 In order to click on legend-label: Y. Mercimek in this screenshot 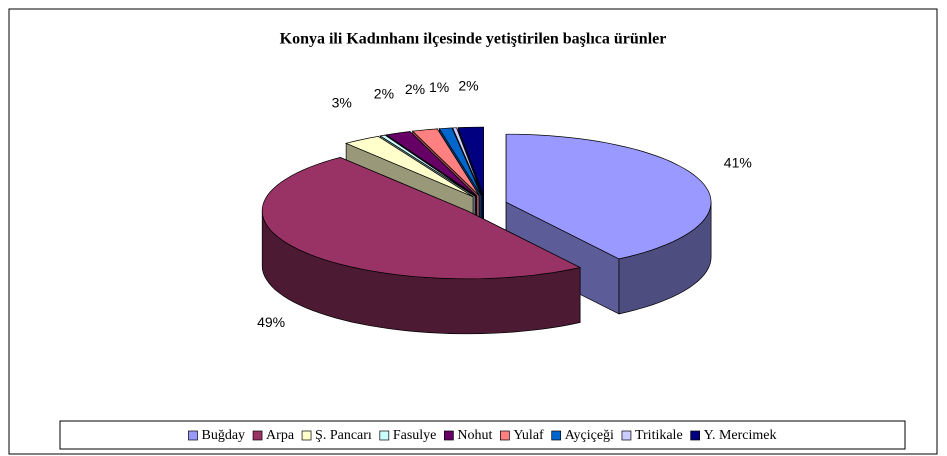, I will do `click(740, 435)`.